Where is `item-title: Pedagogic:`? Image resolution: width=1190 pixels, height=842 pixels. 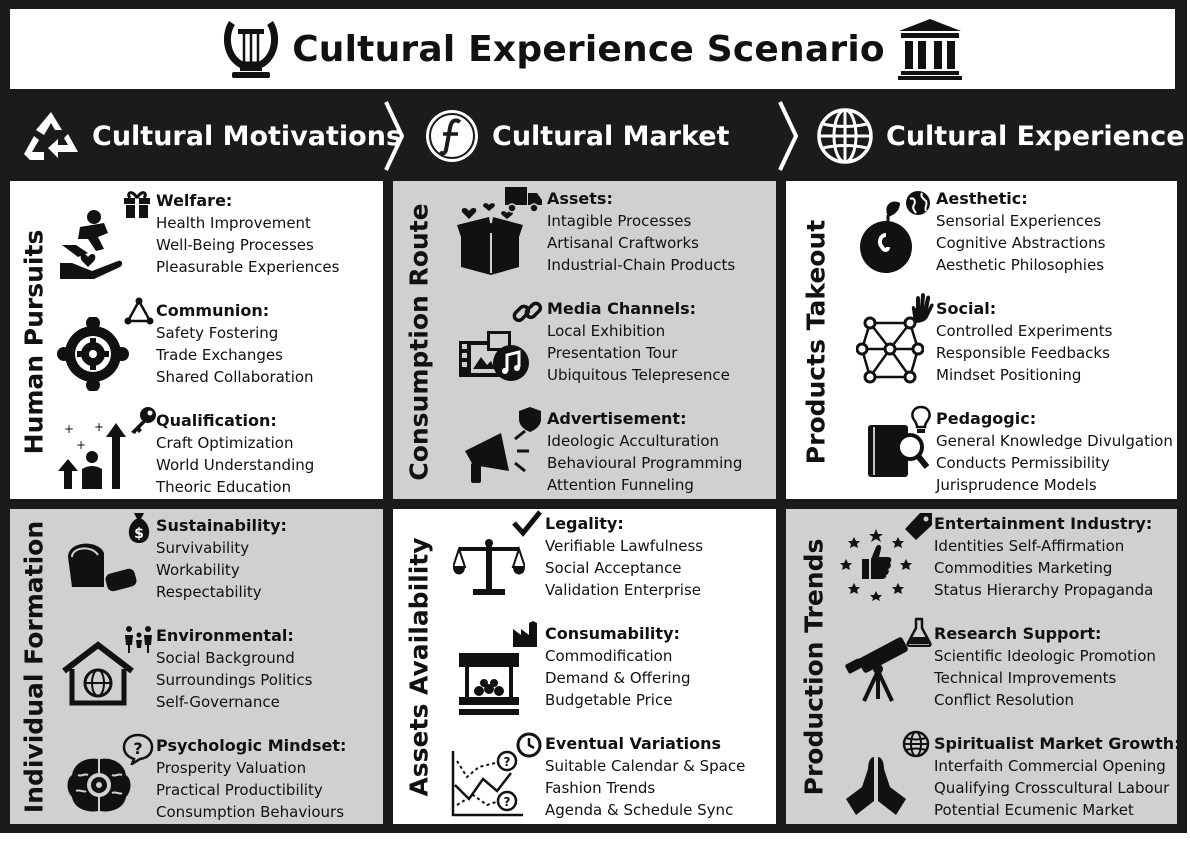 item-title: Pedagogic: is located at coordinates (986, 418).